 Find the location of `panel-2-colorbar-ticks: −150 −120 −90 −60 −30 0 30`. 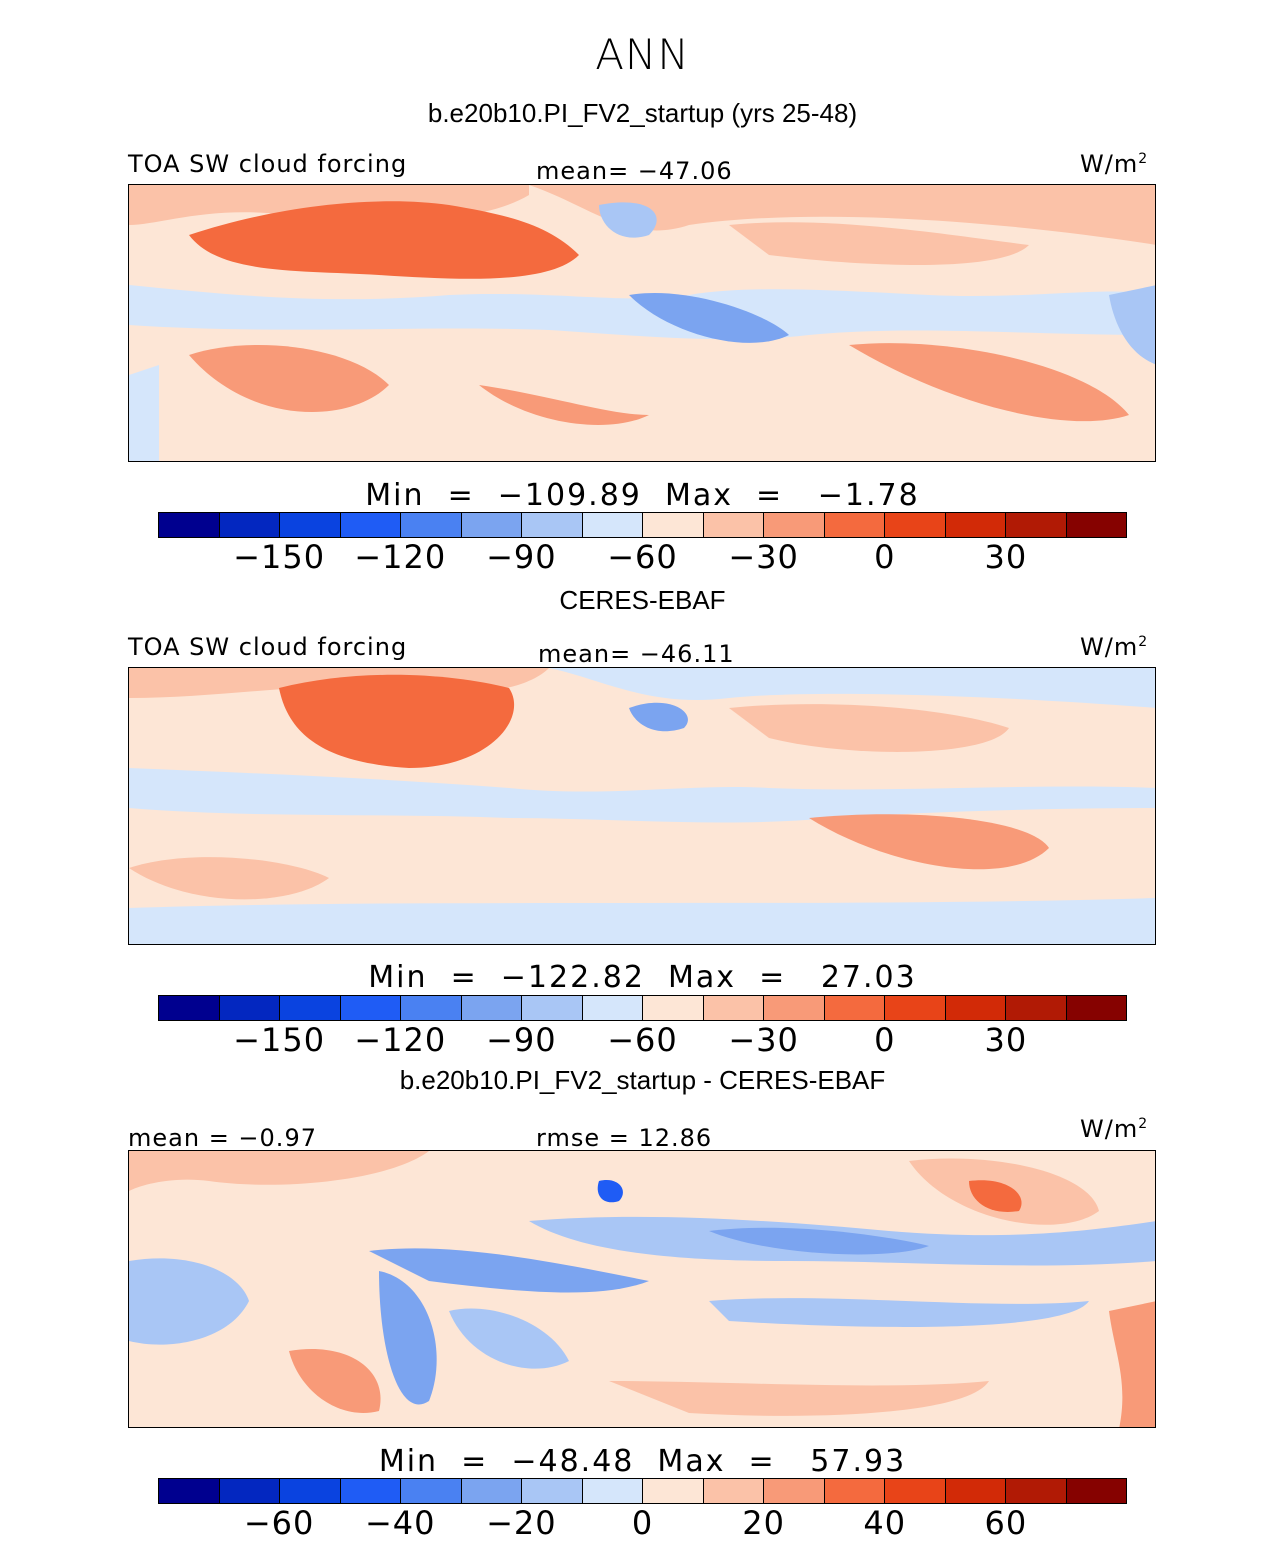

panel-2-colorbar-ticks: −150 −120 −90 −60 −30 0 30 is located at coordinates (642, 1041).